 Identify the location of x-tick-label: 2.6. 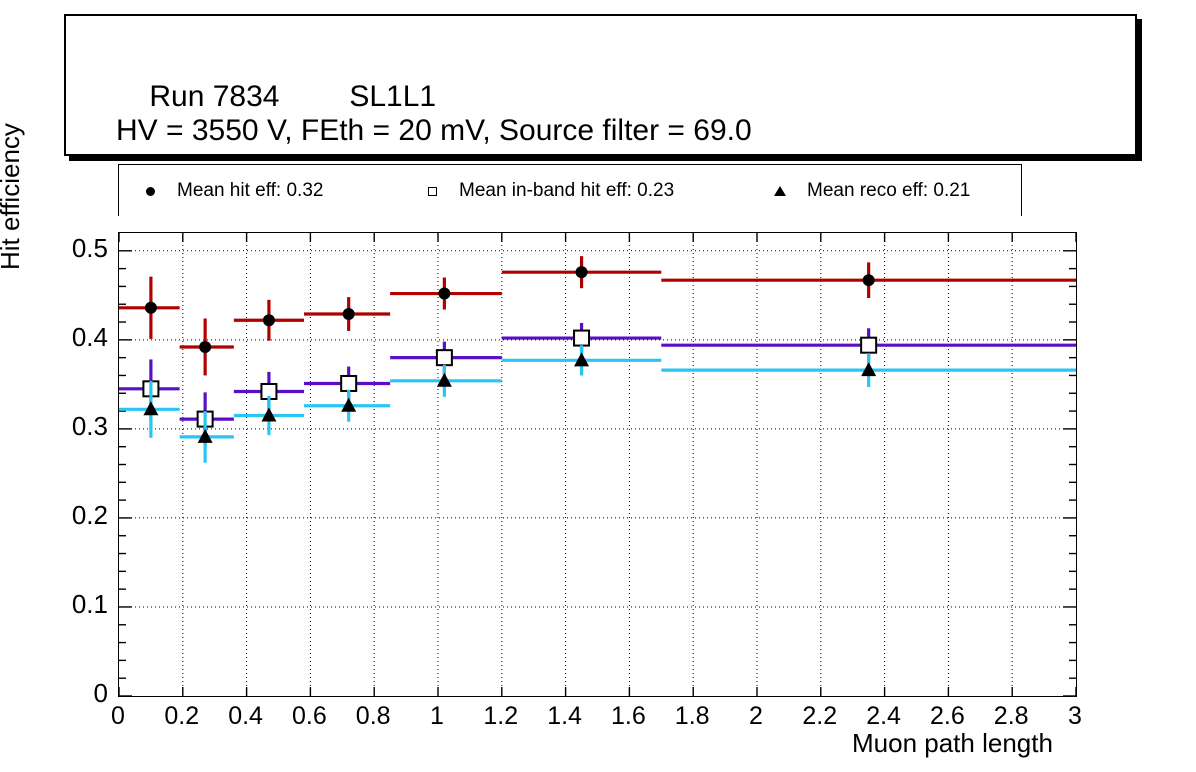
(947, 716).